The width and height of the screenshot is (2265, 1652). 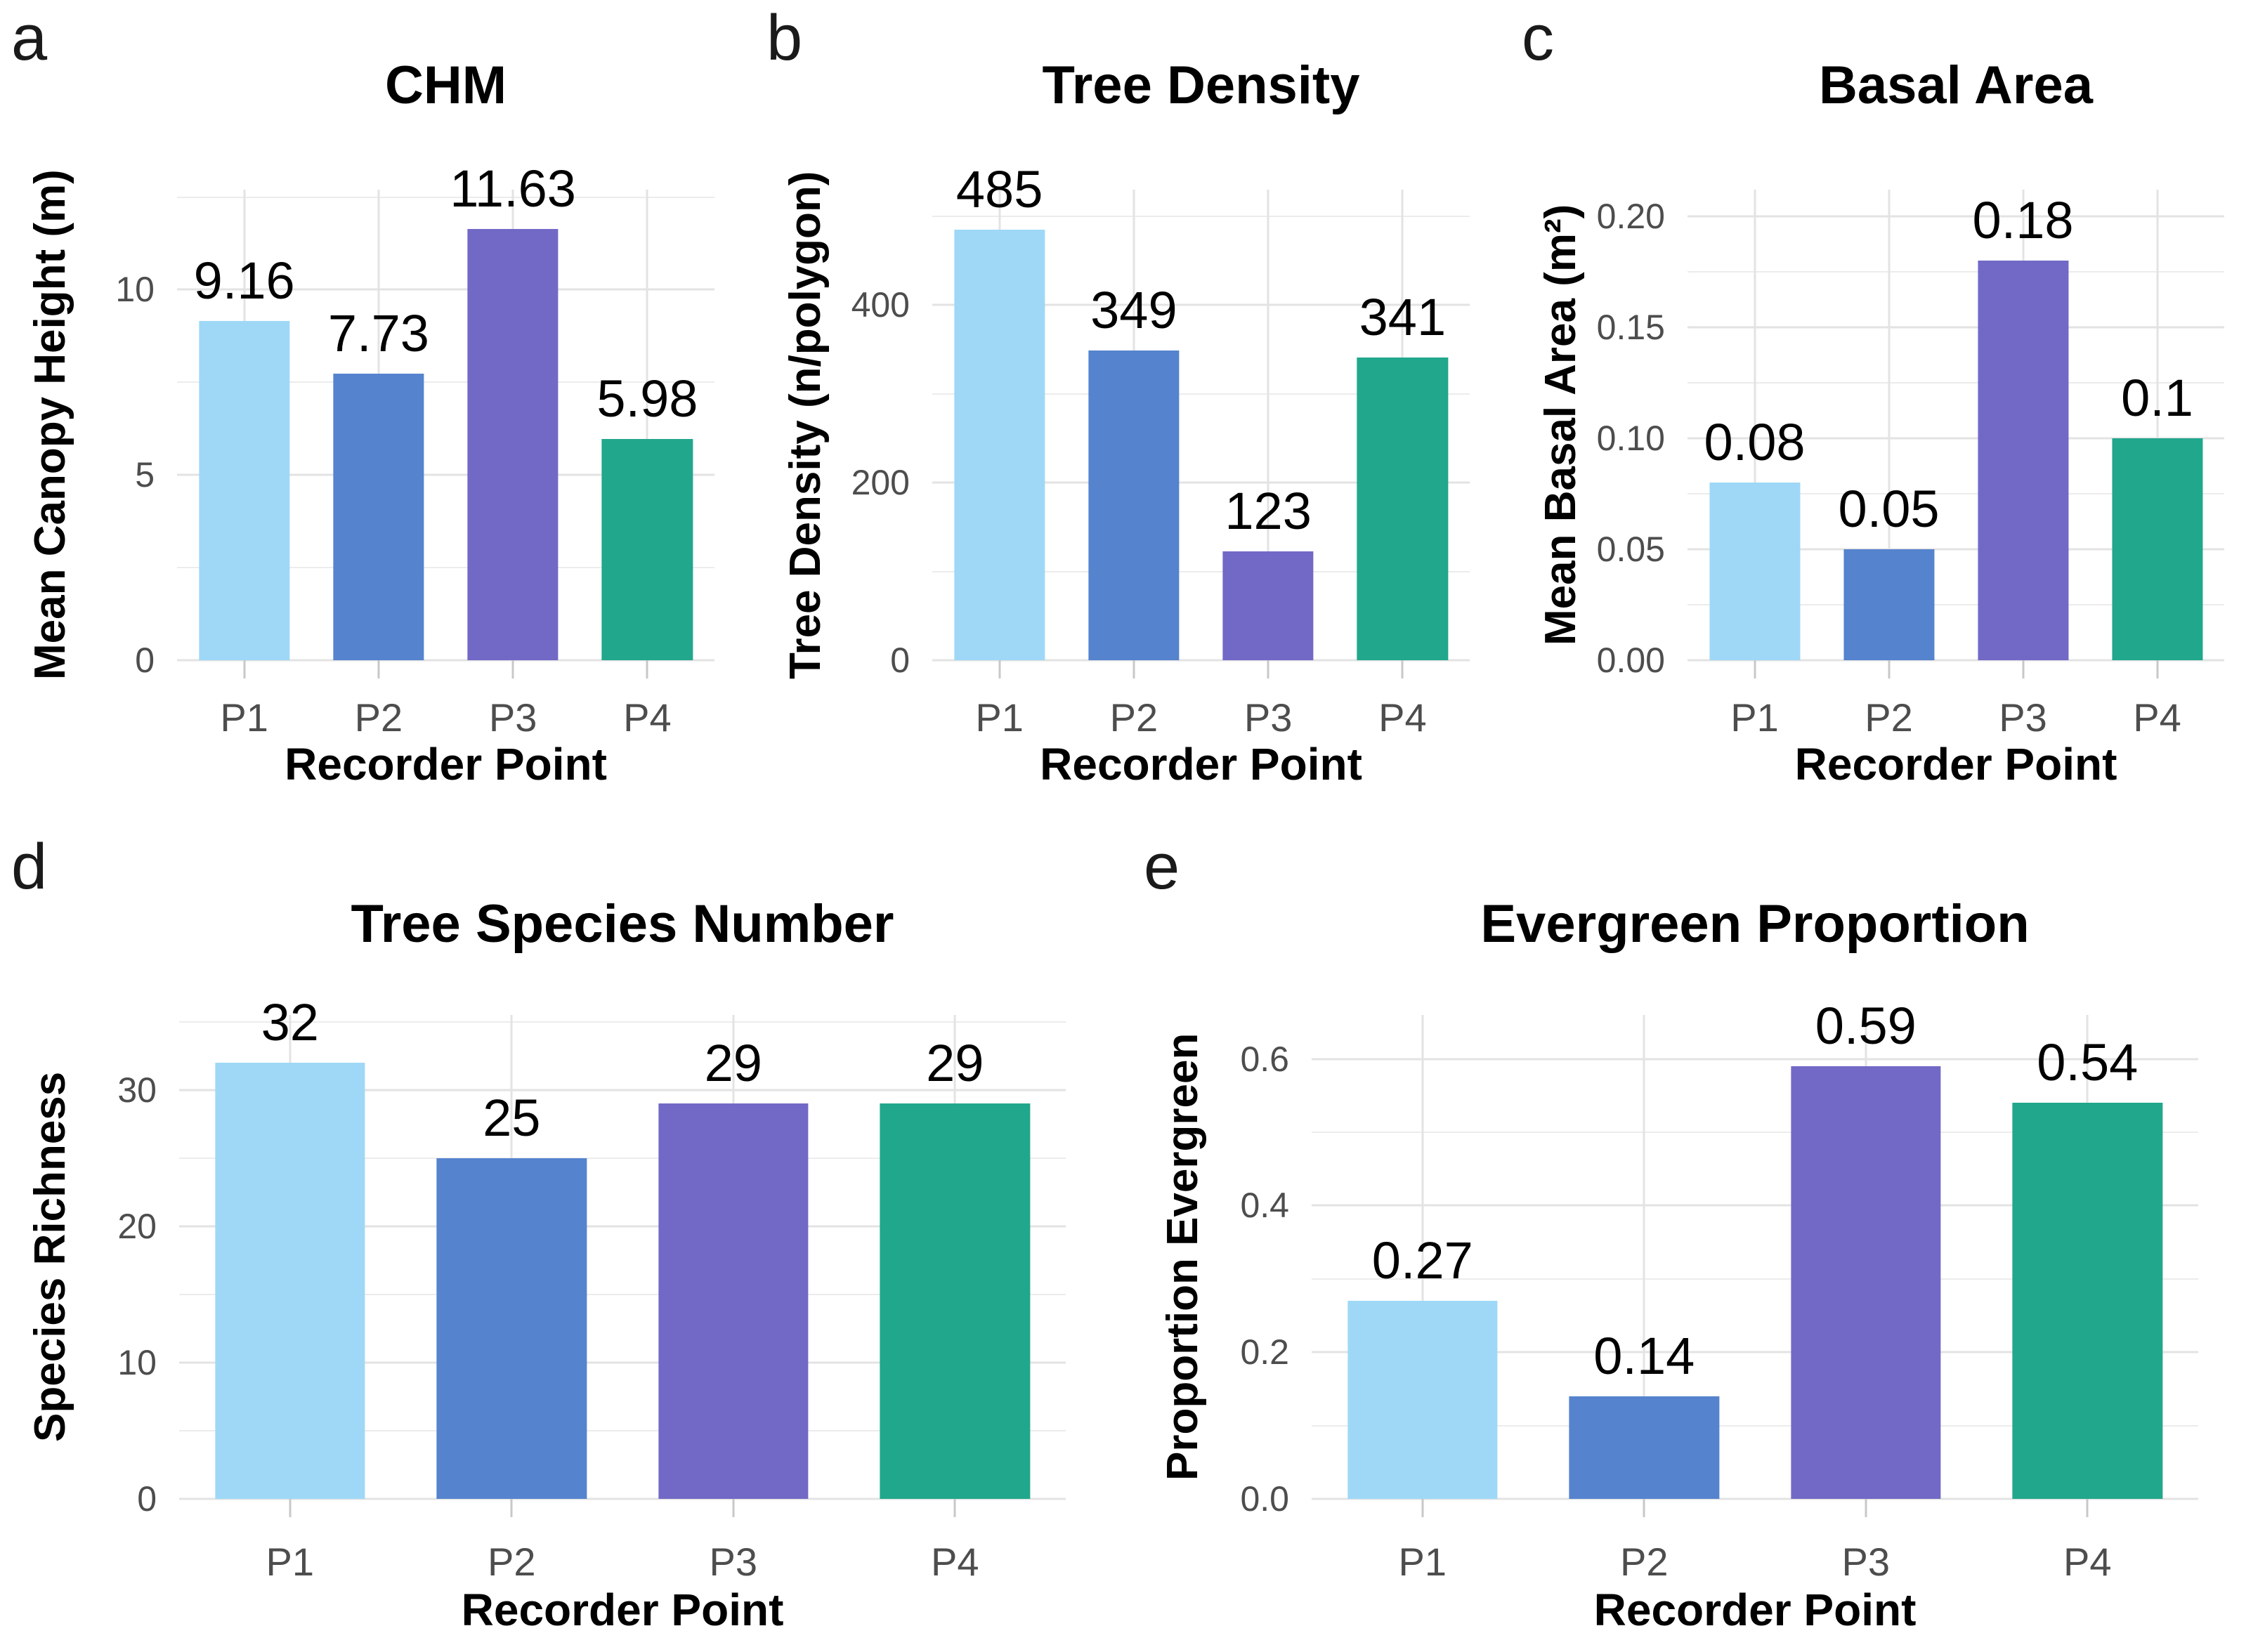 What do you see at coordinates (1264, 1499) in the screenshot?
I see `y-tick-label: 0.0` at bounding box center [1264, 1499].